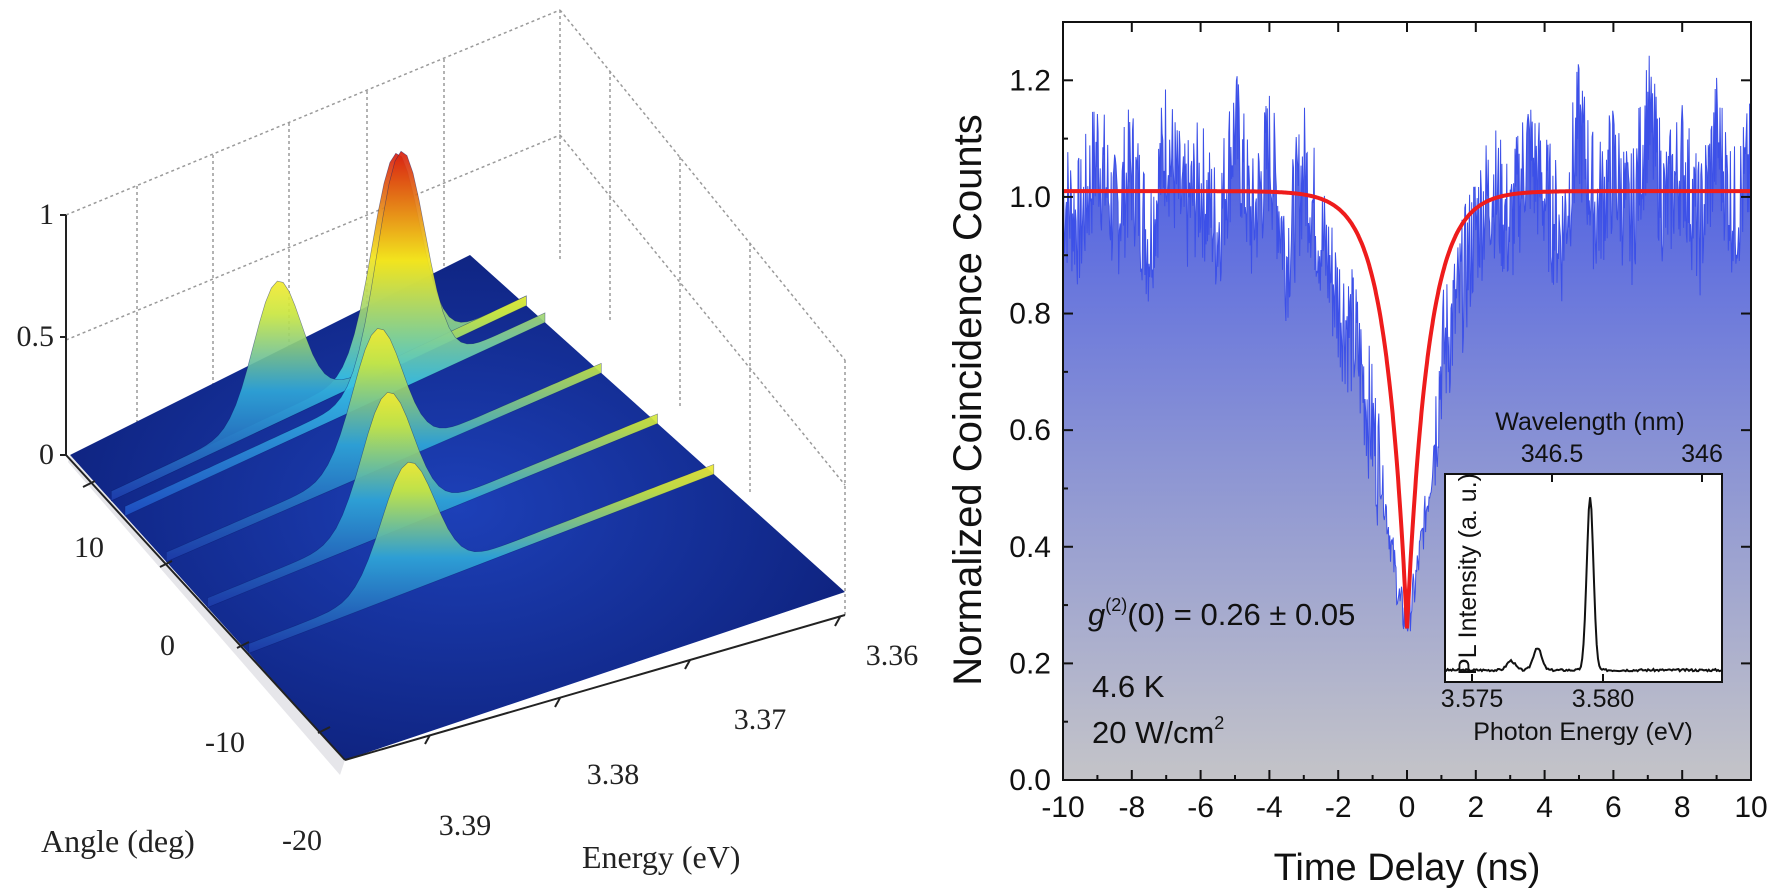 The image size is (1776, 895). Describe the element at coordinates (1468, 574) in the screenshot. I see `inset-y-axis-title: PL Intensity (a. u.)` at that location.